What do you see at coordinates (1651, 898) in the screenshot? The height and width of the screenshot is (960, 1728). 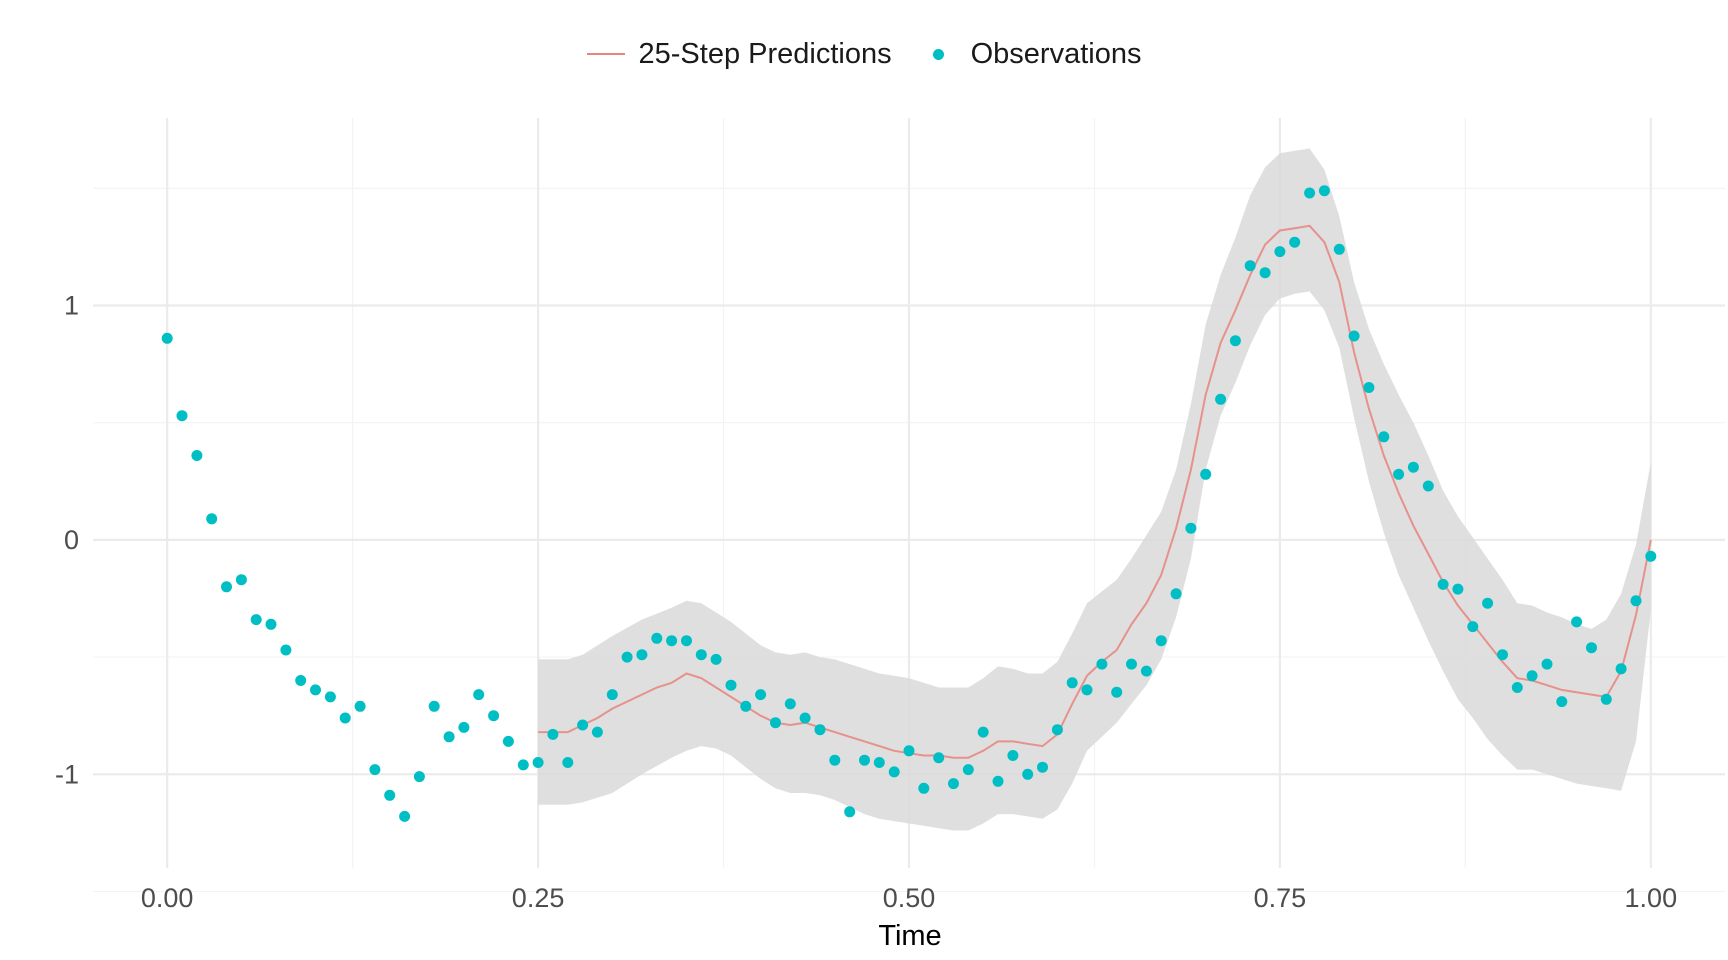 I see `x-tick-label: 1.00` at bounding box center [1651, 898].